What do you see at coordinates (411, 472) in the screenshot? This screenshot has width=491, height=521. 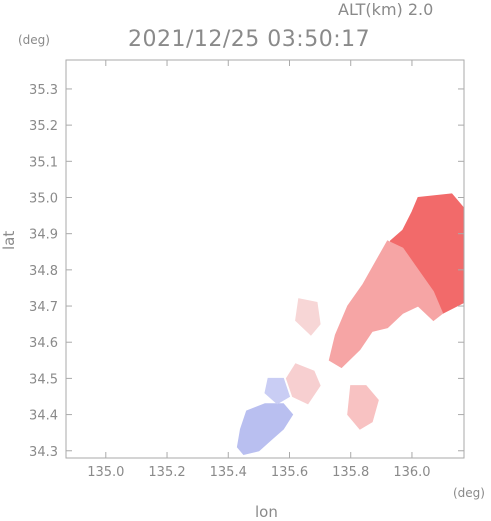 I see `x-tick-label: 136.0` at bounding box center [411, 472].